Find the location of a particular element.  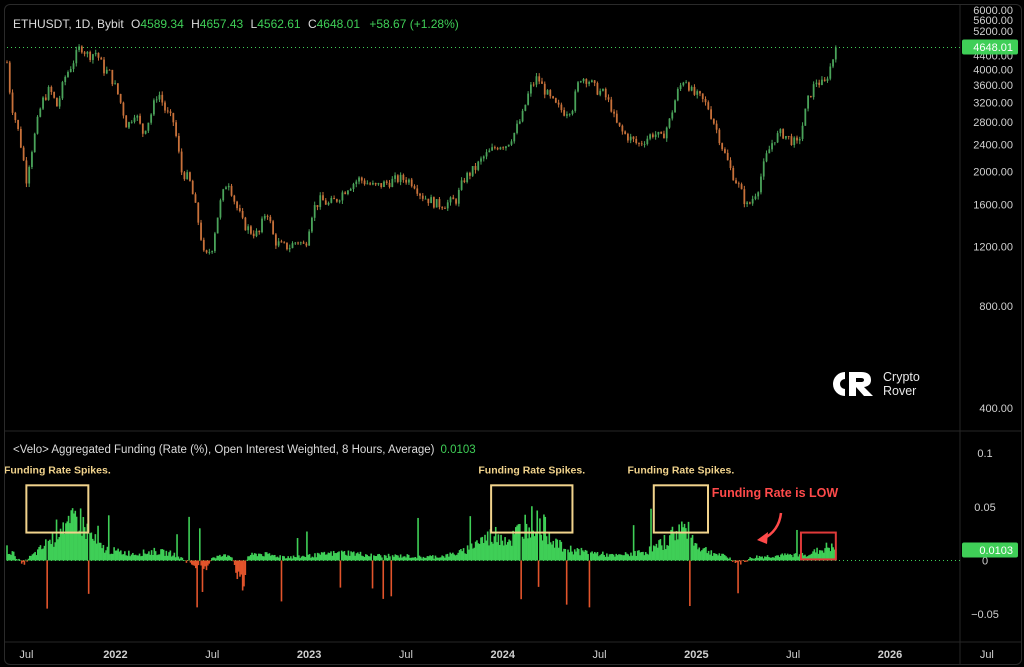

symbol-label: ETHUSDT, 1D, Bybit is located at coordinates (68, 24).